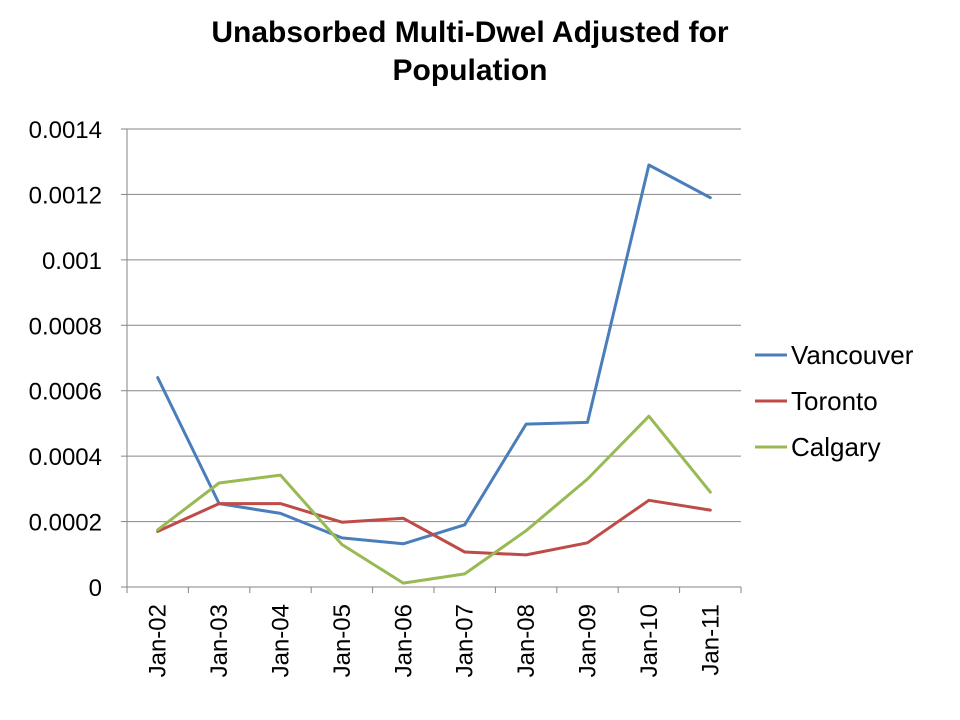 The height and width of the screenshot is (720, 960). I want to click on x-tick-label: Jan-10, so click(649, 640).